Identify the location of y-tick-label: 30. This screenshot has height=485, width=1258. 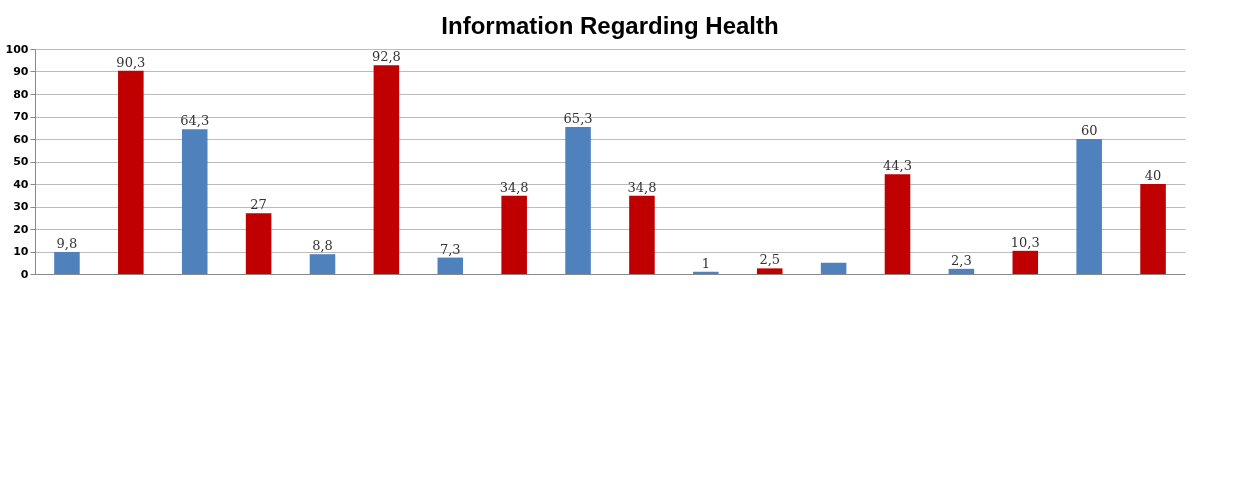
(21, 206).